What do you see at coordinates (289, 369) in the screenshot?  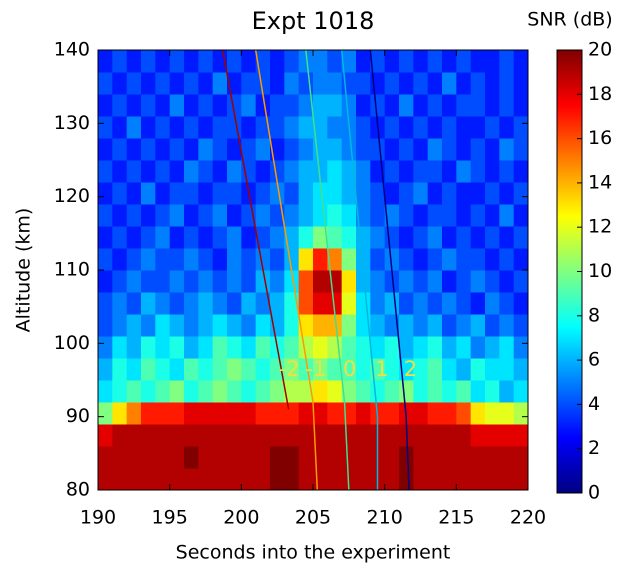 I see `series-label: -2` at bounding box center [289, 369].